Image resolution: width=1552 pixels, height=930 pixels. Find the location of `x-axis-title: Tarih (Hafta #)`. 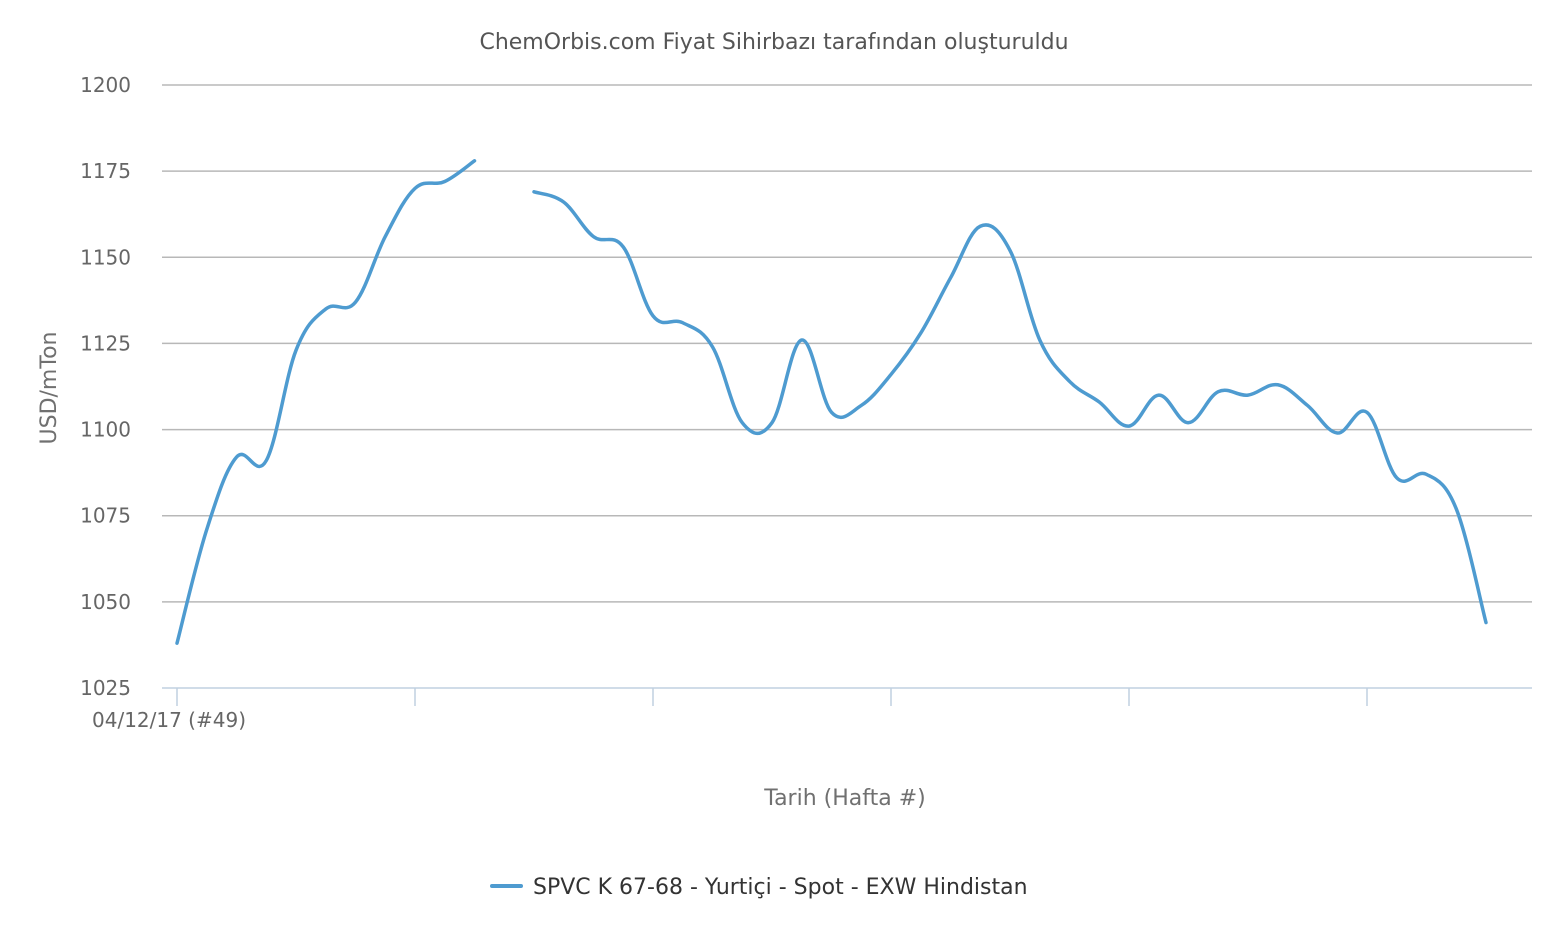

x-axis-title: Tarih (Hafta #) is located at coordinates (844, 798).